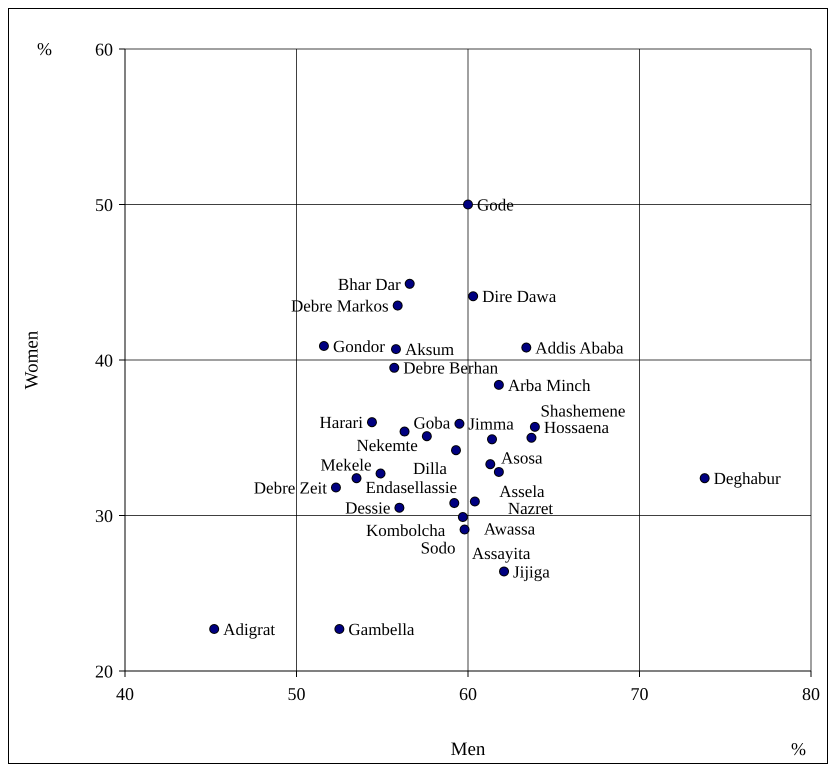 The image size is (836, 772). Describe the element at coordinates (367, 508) in the screenshot. I see `annotation: Dessie` at that location.